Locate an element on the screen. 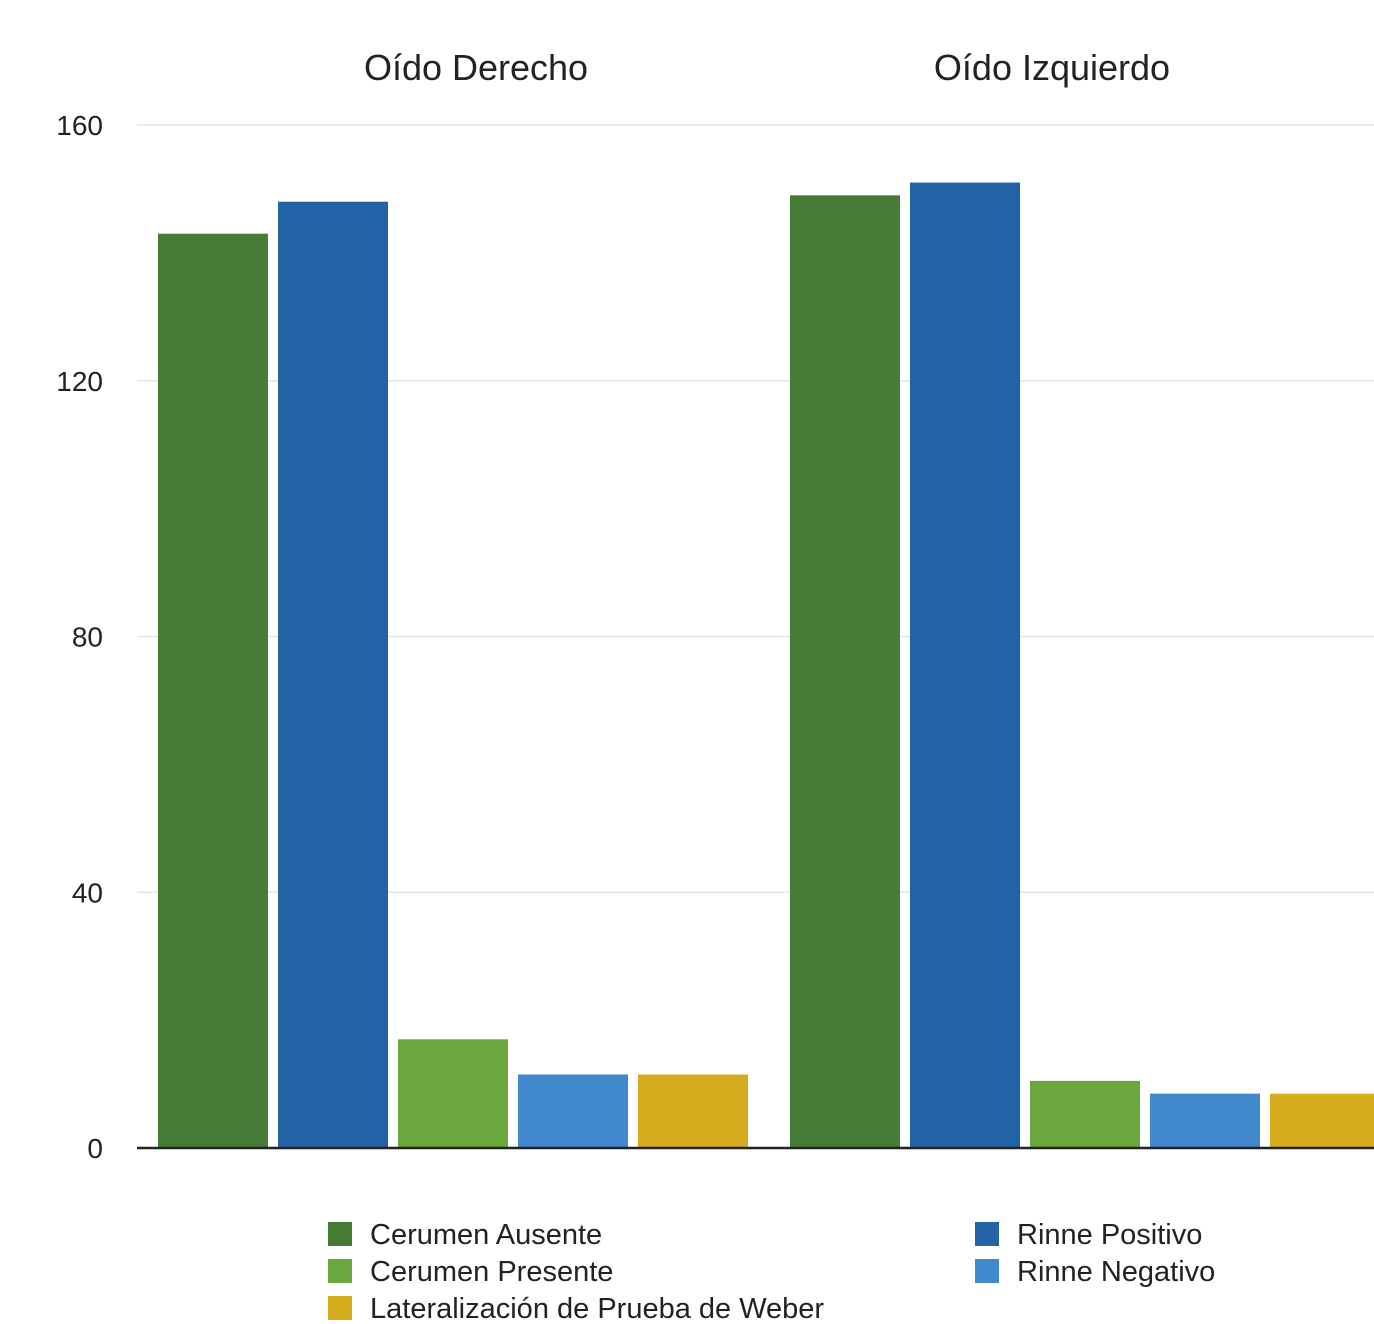 This screenshot has height=1324, width=1374. legend-item: Cerumen Ausente is located at coordinates (465, 1235).